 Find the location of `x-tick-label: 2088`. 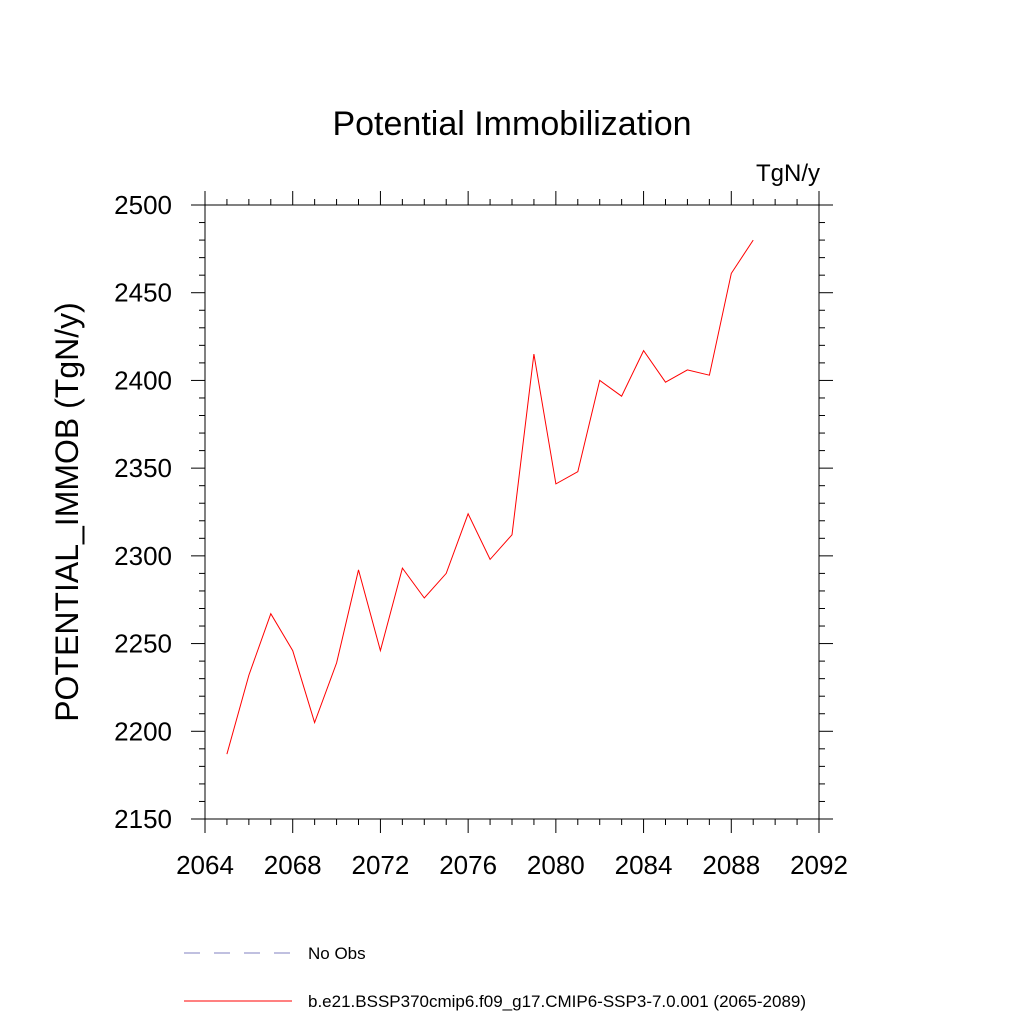

x-tick-label: 2088 is located at coordinates (731, 865).